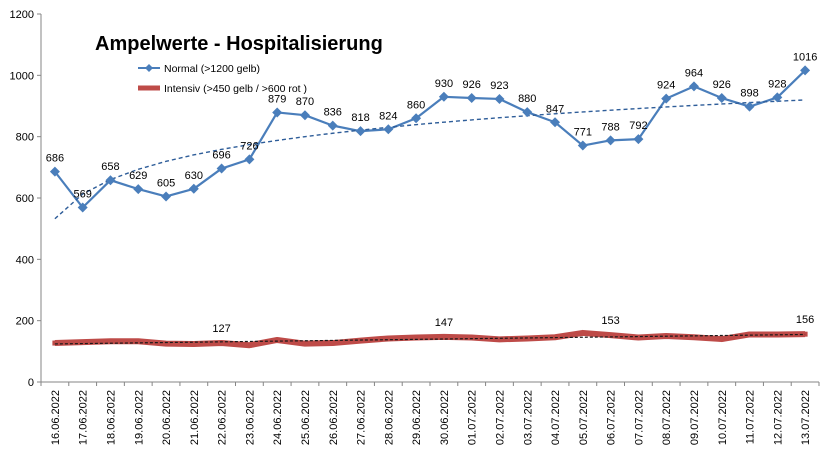  Describe the element at coordinates (235, 89) in the screenshot. I see `legend-intensiv-label: Intensiv (>450 gelb / >600 rot )` at that location.